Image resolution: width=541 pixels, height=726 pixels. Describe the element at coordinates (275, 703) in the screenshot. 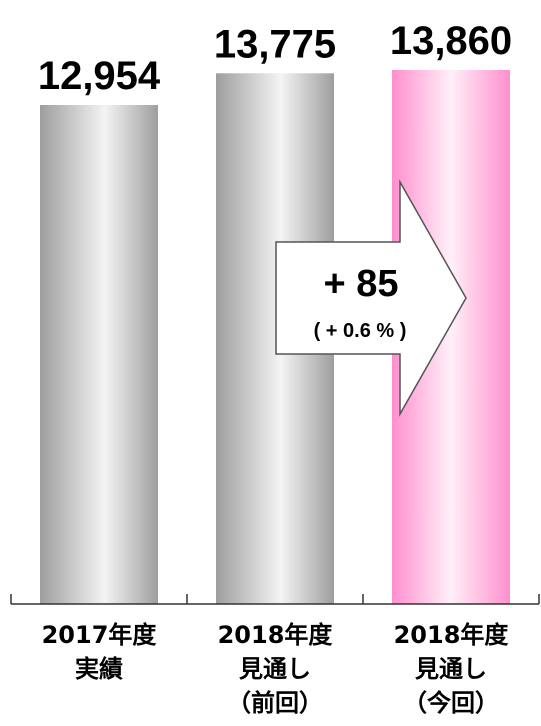

I see `category-label-2-line-3: （前回）` at that location.